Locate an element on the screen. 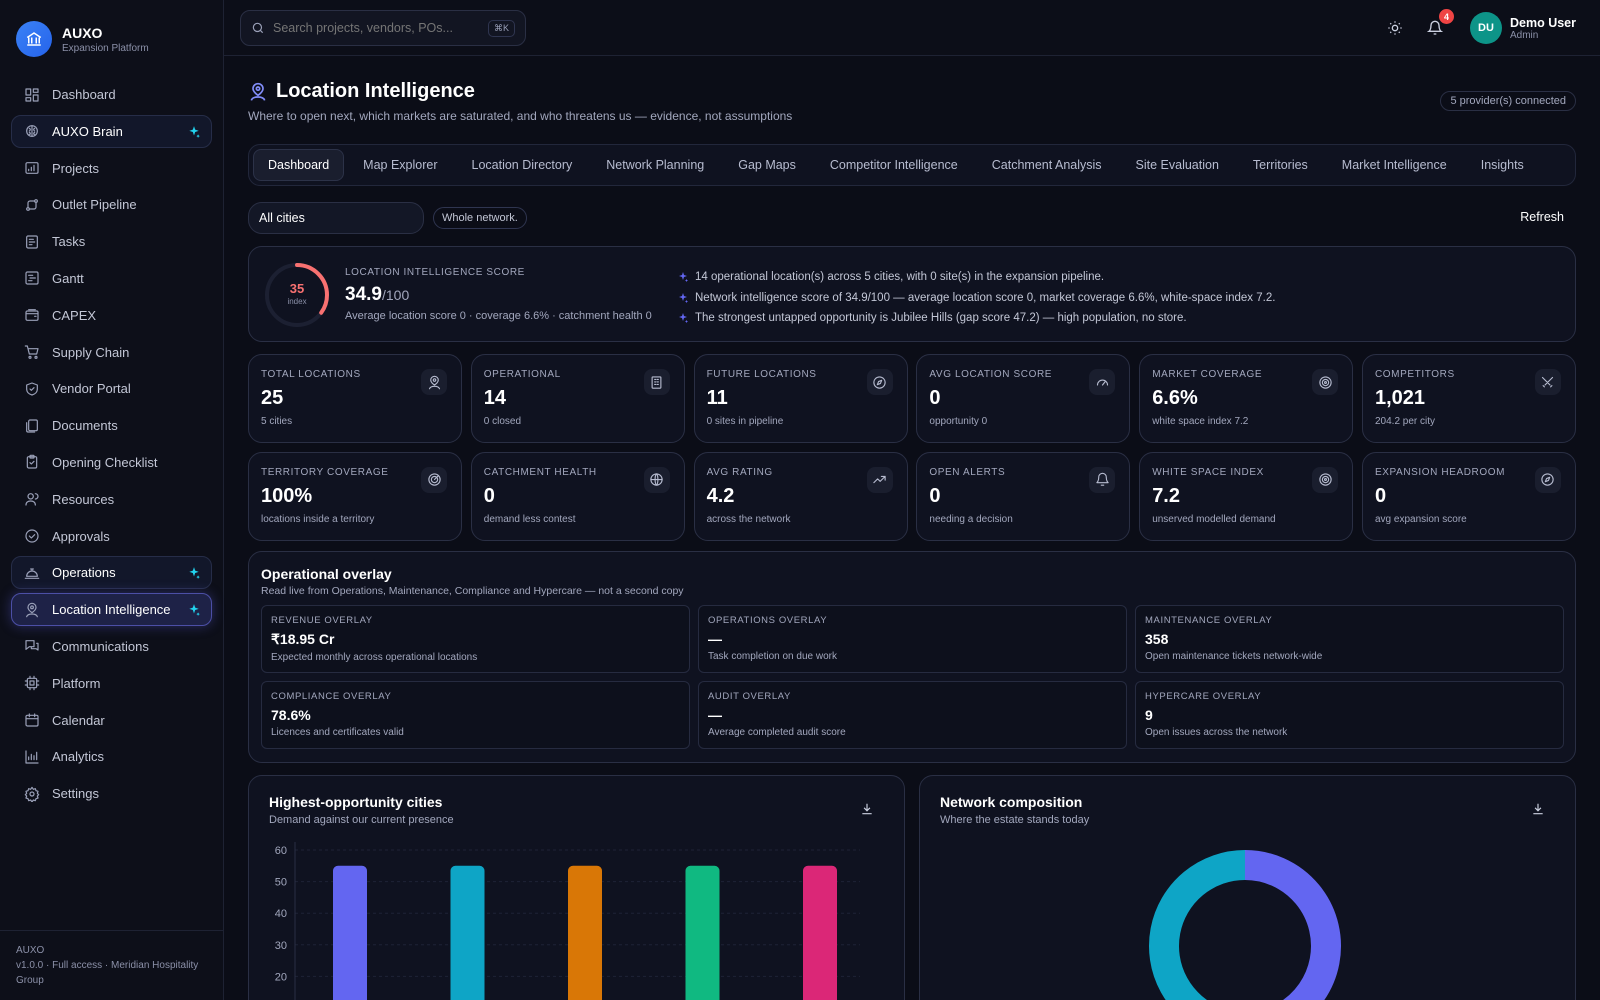 The image size is (1600, 1000). kpi-card-operational: OPERATIONAL 14 0 closed is located at coordinates (577, 398).